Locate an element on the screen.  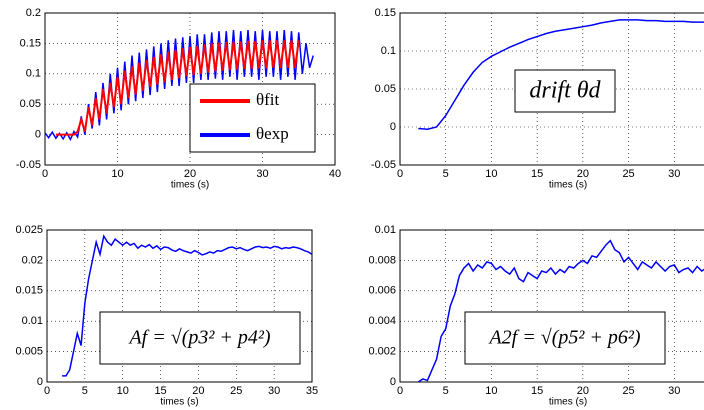
annotation: drift θd is located at coordinates (565, 91).